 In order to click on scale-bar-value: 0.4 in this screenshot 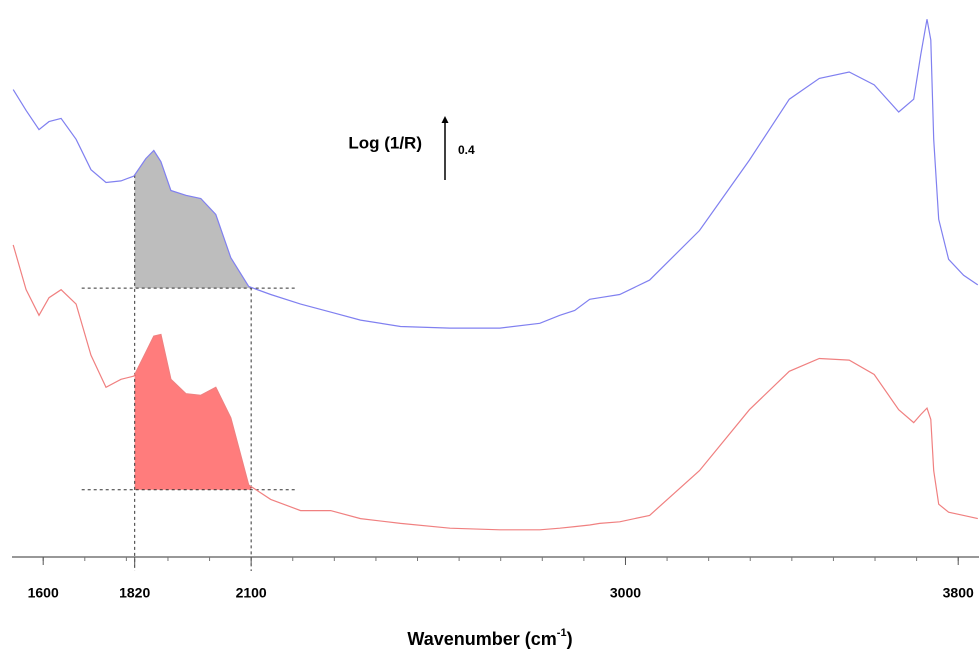, I will do `click(466, 150)`.